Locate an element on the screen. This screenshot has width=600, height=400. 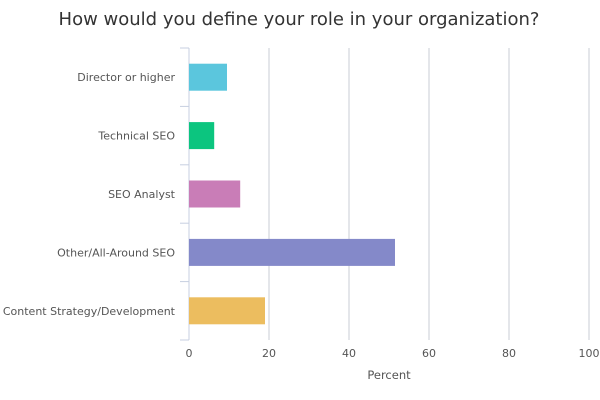
category-label: Director or higher is located at coordinates (126, 77).